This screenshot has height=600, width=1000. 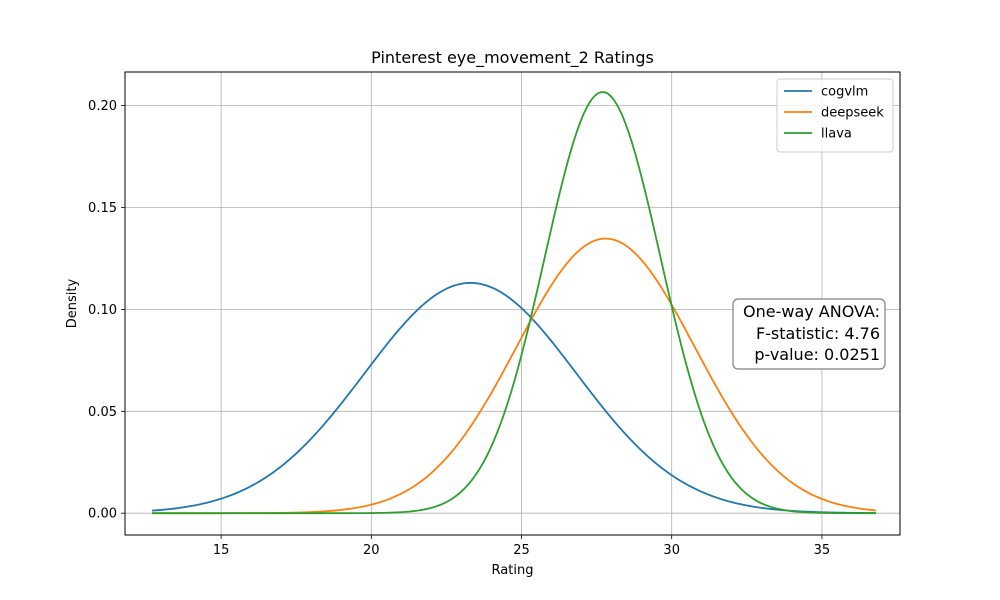 I want to click on y-tick-label: 0.10, so click(x=102, y=310).